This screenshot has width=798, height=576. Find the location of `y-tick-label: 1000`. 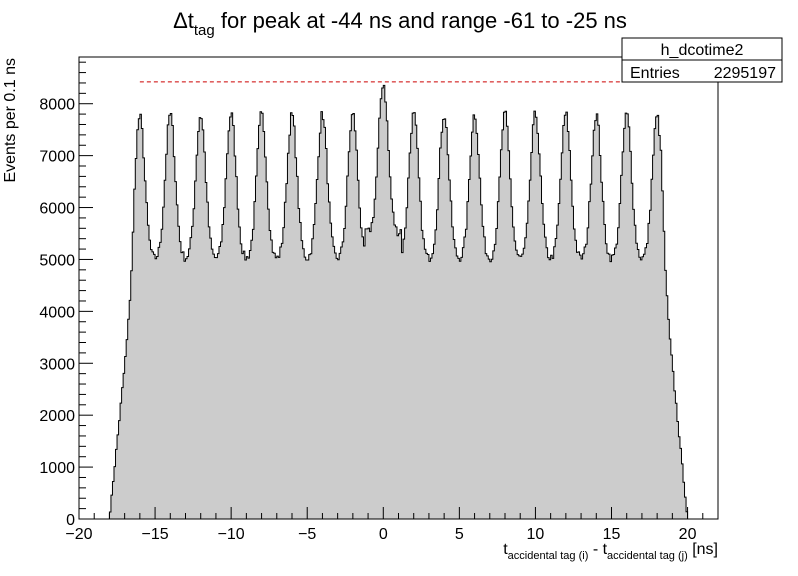

y-tick-label: 1000 is located at coordinates (57, 468).